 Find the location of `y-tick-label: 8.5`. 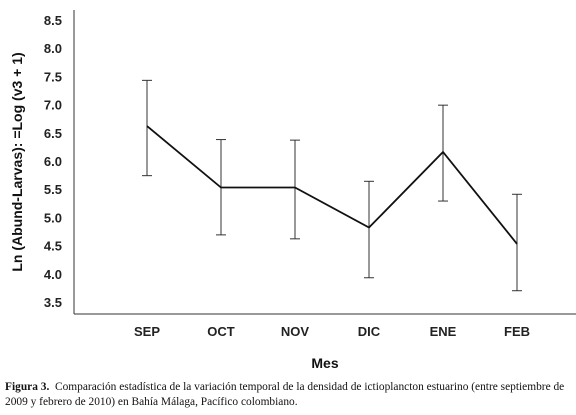

y-tick-label: 8.5 is located at coordinates (53, 20).